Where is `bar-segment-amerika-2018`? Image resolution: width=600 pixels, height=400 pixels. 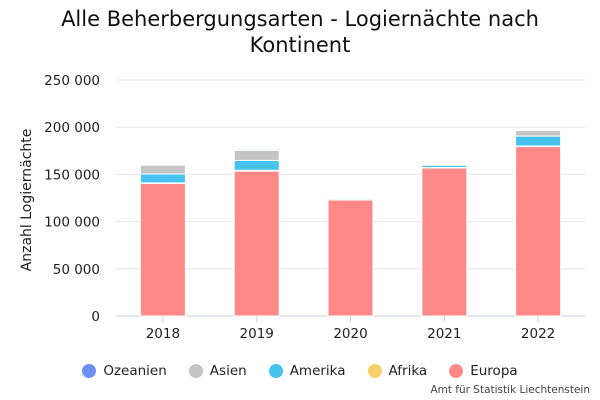 bar-segment-amerika-2018 is located at coordinates (162, 178).